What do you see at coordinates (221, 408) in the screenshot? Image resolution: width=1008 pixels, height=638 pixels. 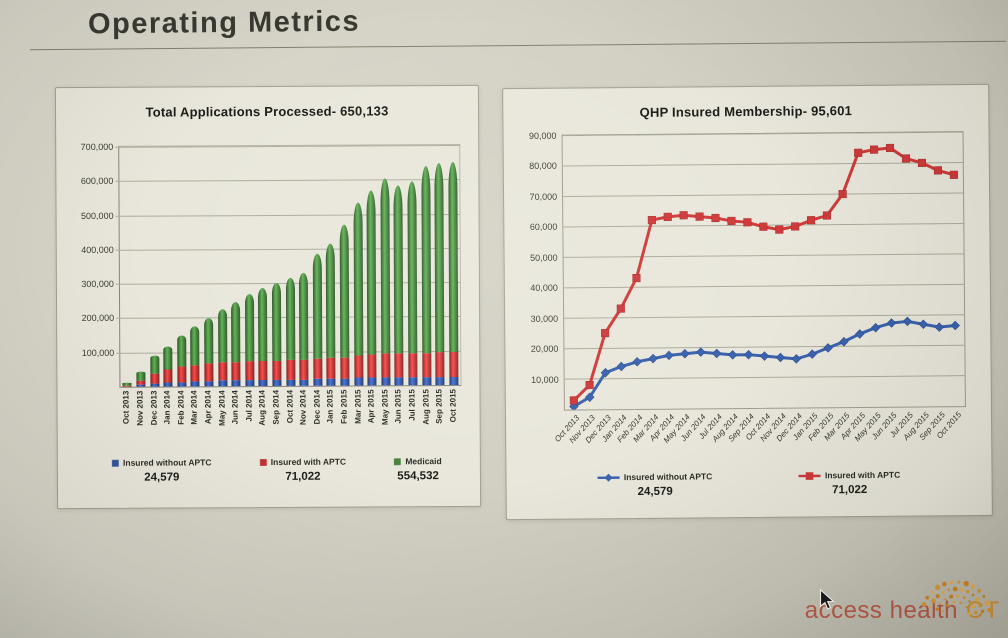 I see `x-axis-tick-label: May 2014` at bounding box center [221, 408].